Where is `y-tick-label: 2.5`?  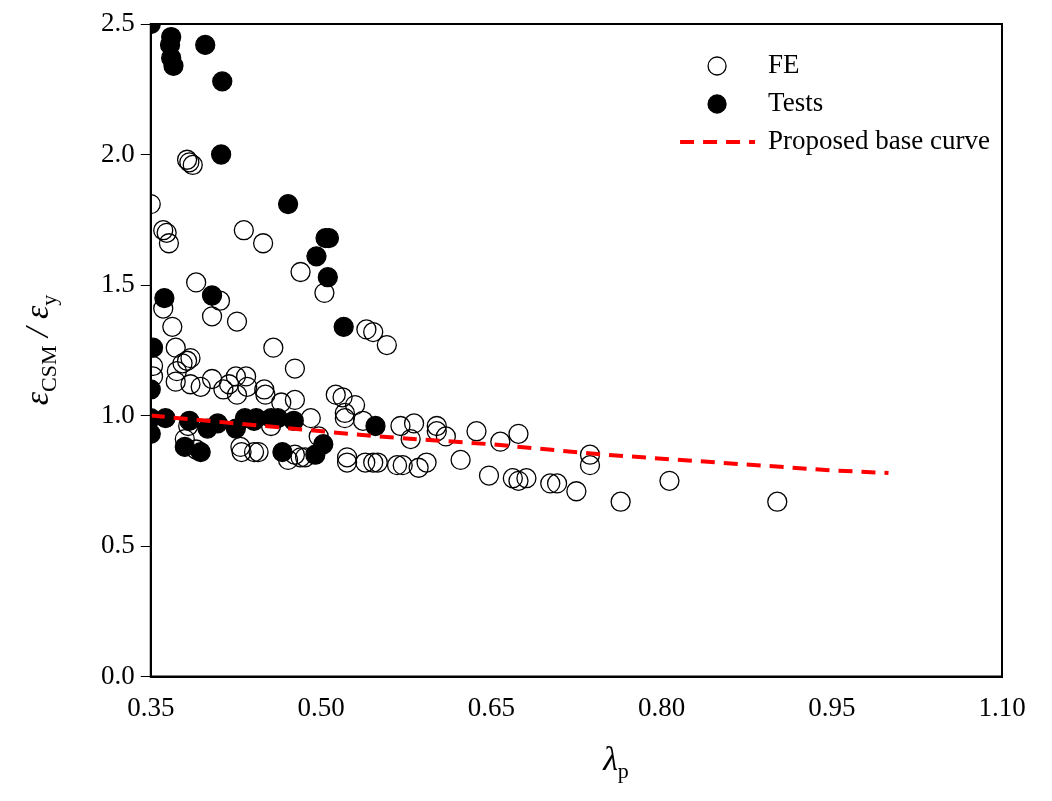
y-tick-label: 2.5 is located at coordinates (118, 22).